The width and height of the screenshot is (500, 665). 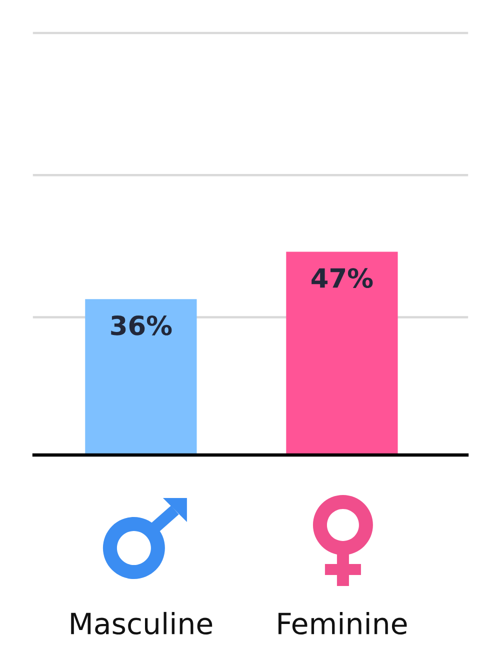 What do you see at coordinates (141, 325) in the screenshot?
I see `data-label: 36%` at bounding box center [141, 325].